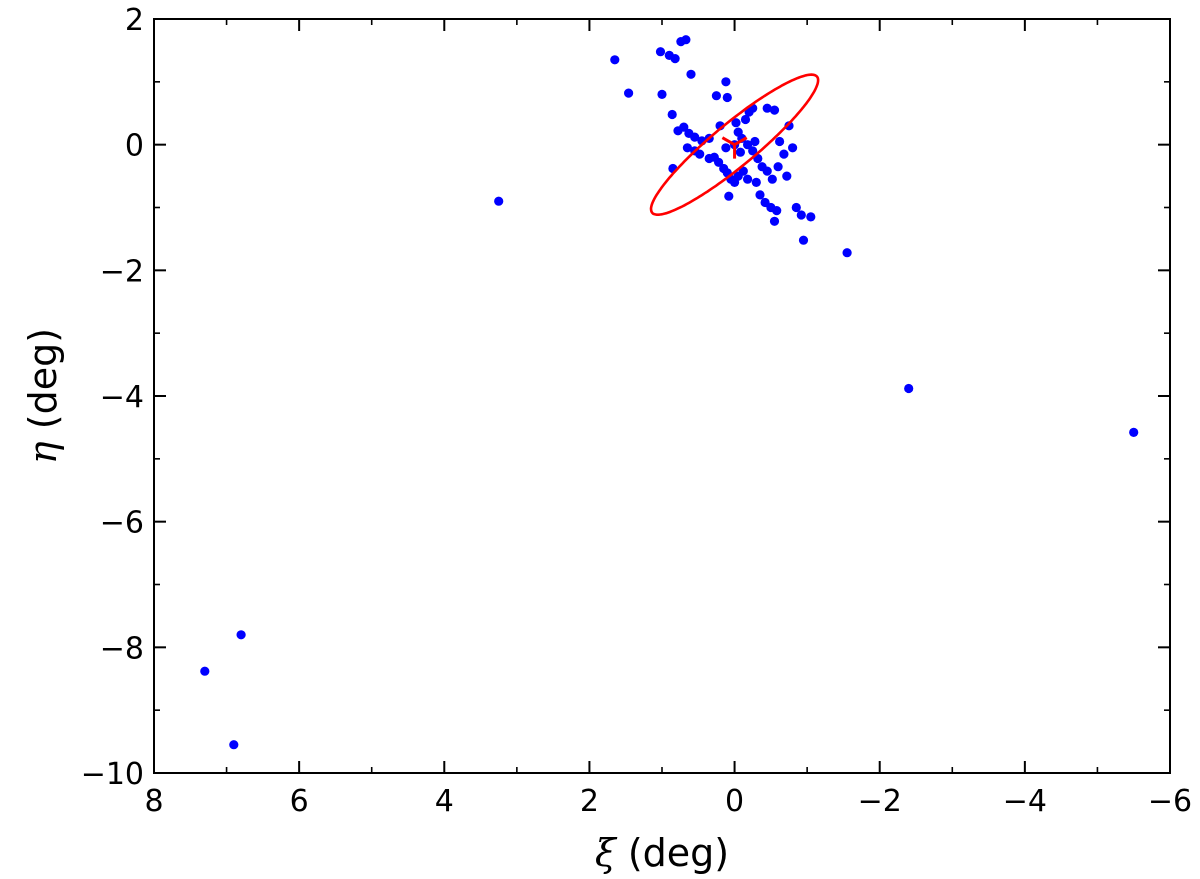 Image resolution: width=1200 pixels, height=879 pixels. Describe the element at coordinates (122, 271) in the screenshot. I see `y-tick-label: −2` at that location.